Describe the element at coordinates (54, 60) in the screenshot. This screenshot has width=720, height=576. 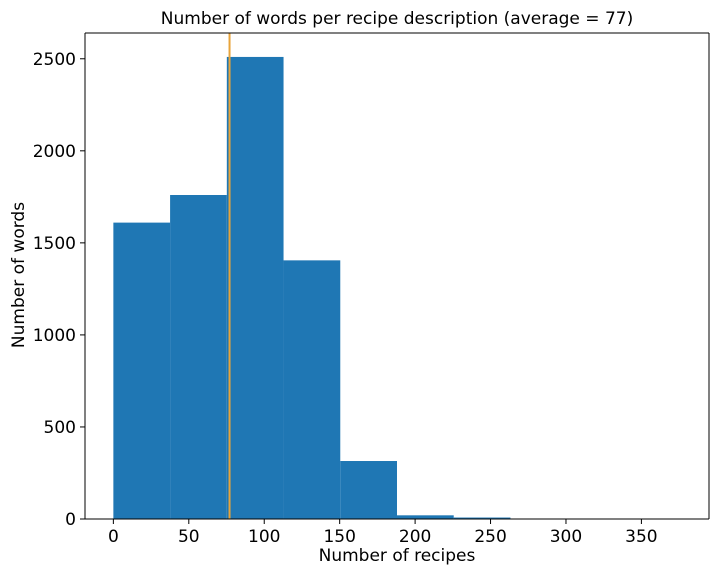
I see `y-tick-label: 2500` at that location.